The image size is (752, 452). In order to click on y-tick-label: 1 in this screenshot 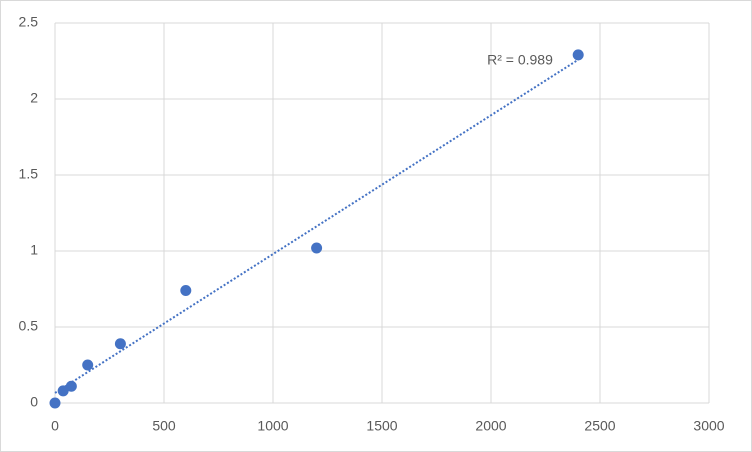, I will do `click(34, 250)`.